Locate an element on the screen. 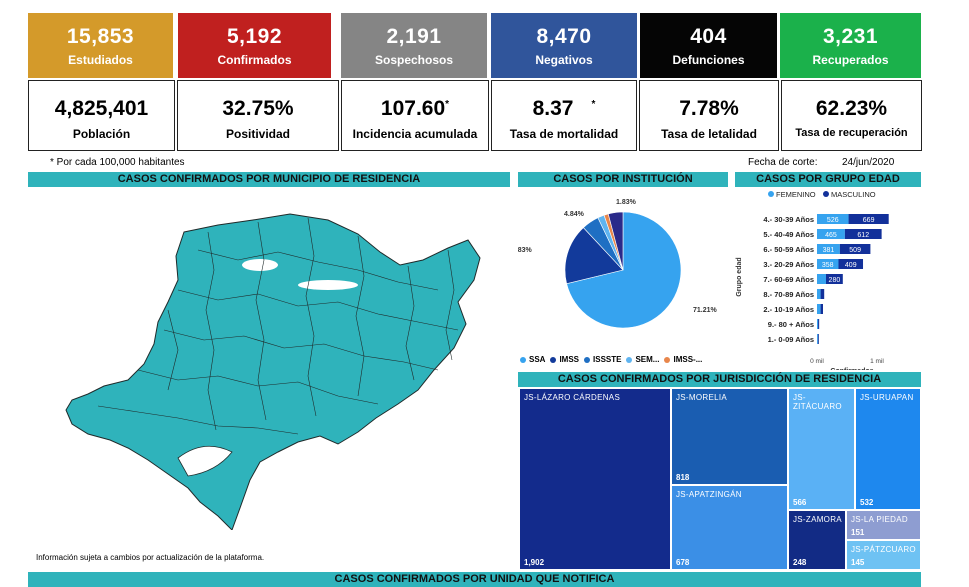 This screenshot has height=587, width=969. deaths-card: 404 Defunciones is located at coordinates (708, 45).